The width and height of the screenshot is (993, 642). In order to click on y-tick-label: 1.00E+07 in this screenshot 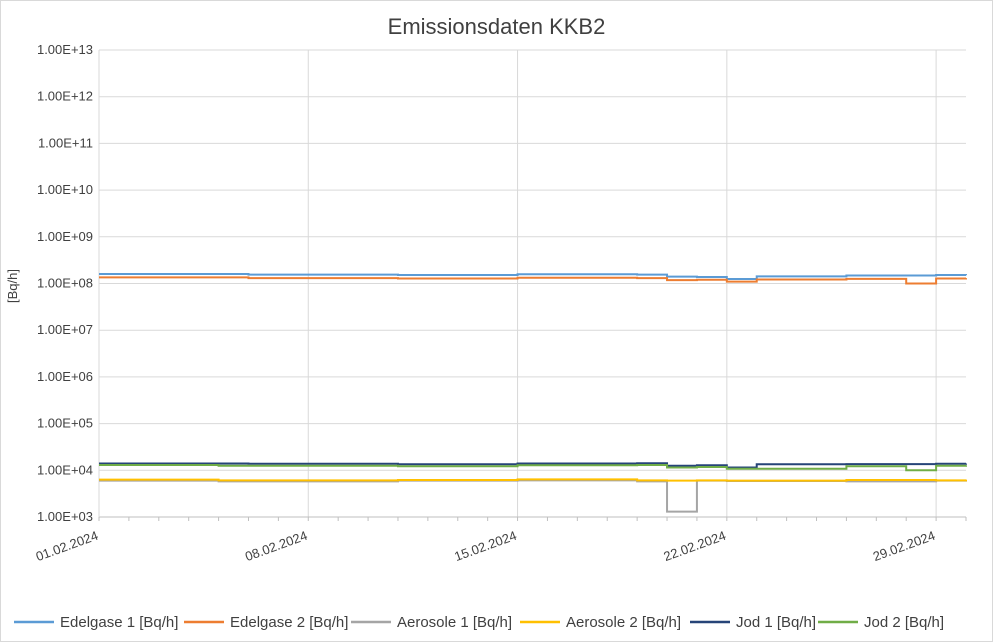, I will do `click(65, 329)`.